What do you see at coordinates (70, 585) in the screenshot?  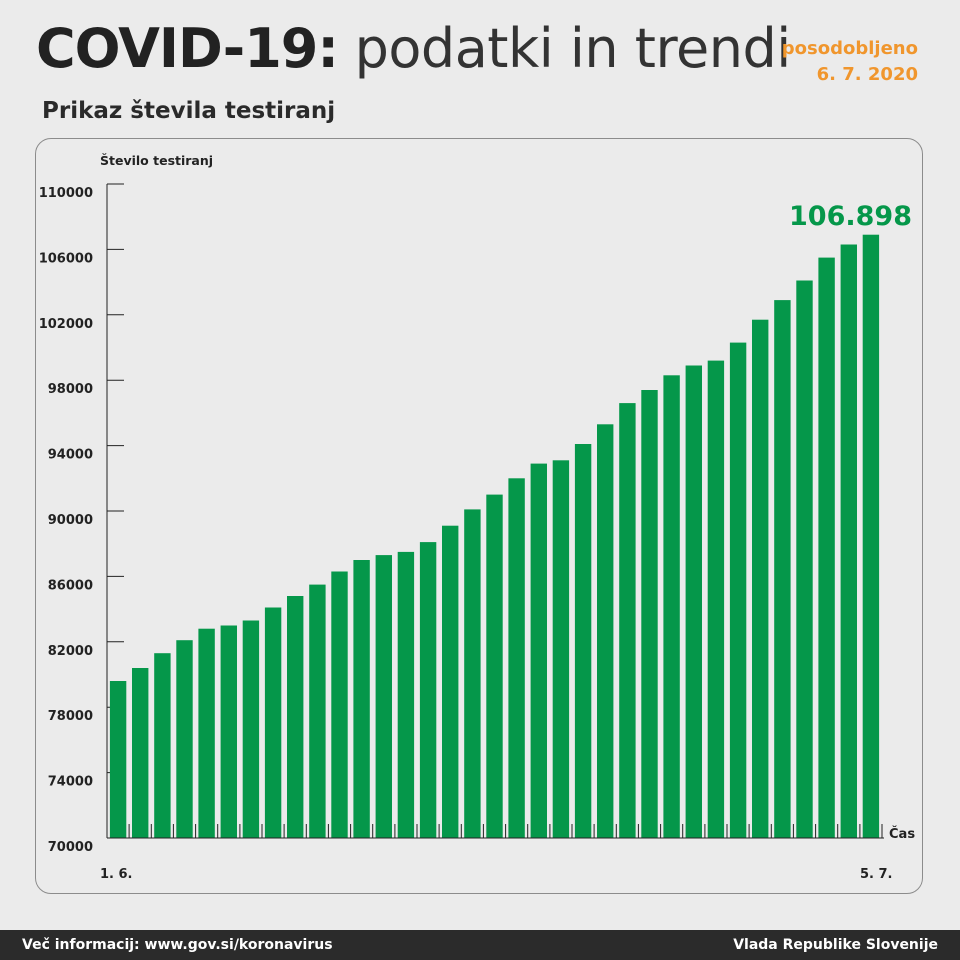 I see `y-tick-label: 86000` at bounding box center [70, 585].